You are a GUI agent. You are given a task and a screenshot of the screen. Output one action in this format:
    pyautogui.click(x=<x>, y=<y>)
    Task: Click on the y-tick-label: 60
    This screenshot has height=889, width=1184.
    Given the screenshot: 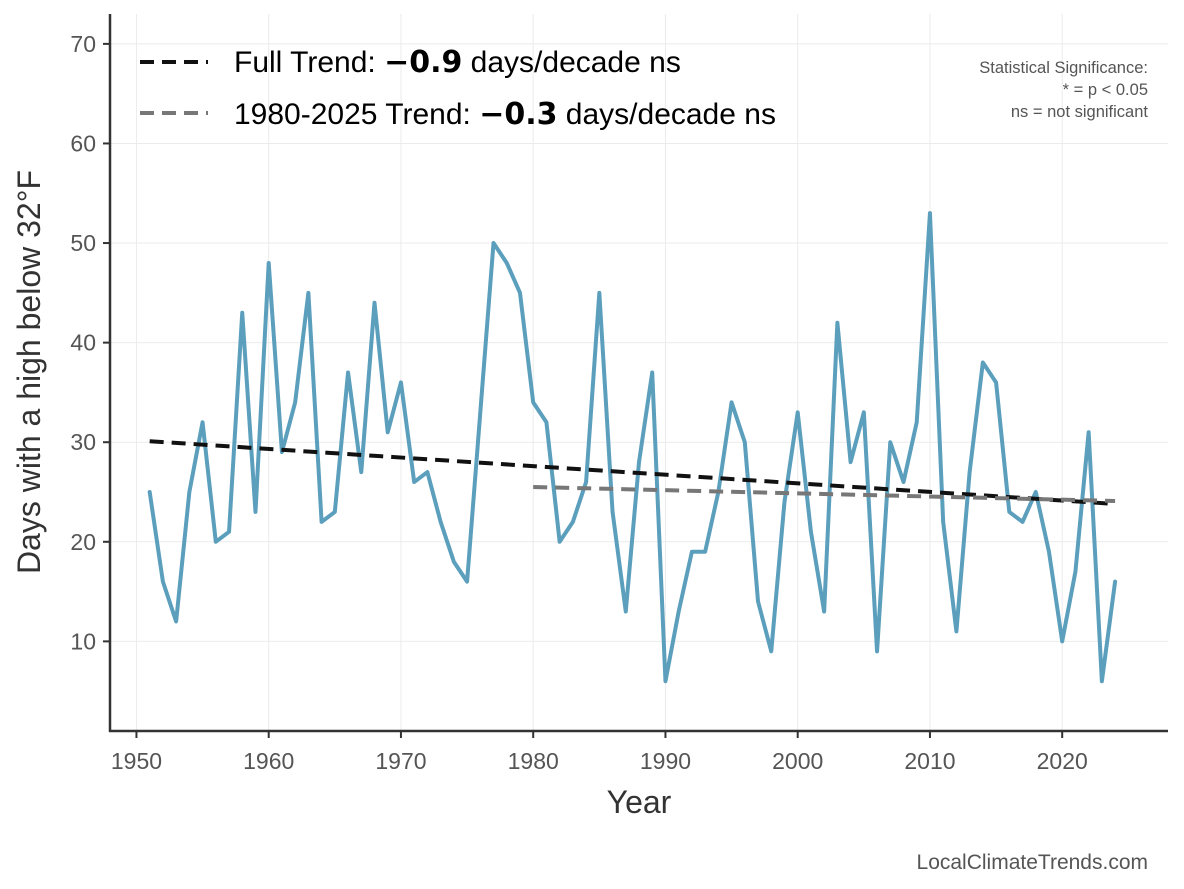 What is the action you would take?
    pyautogui.click(x=83, y=143)
    